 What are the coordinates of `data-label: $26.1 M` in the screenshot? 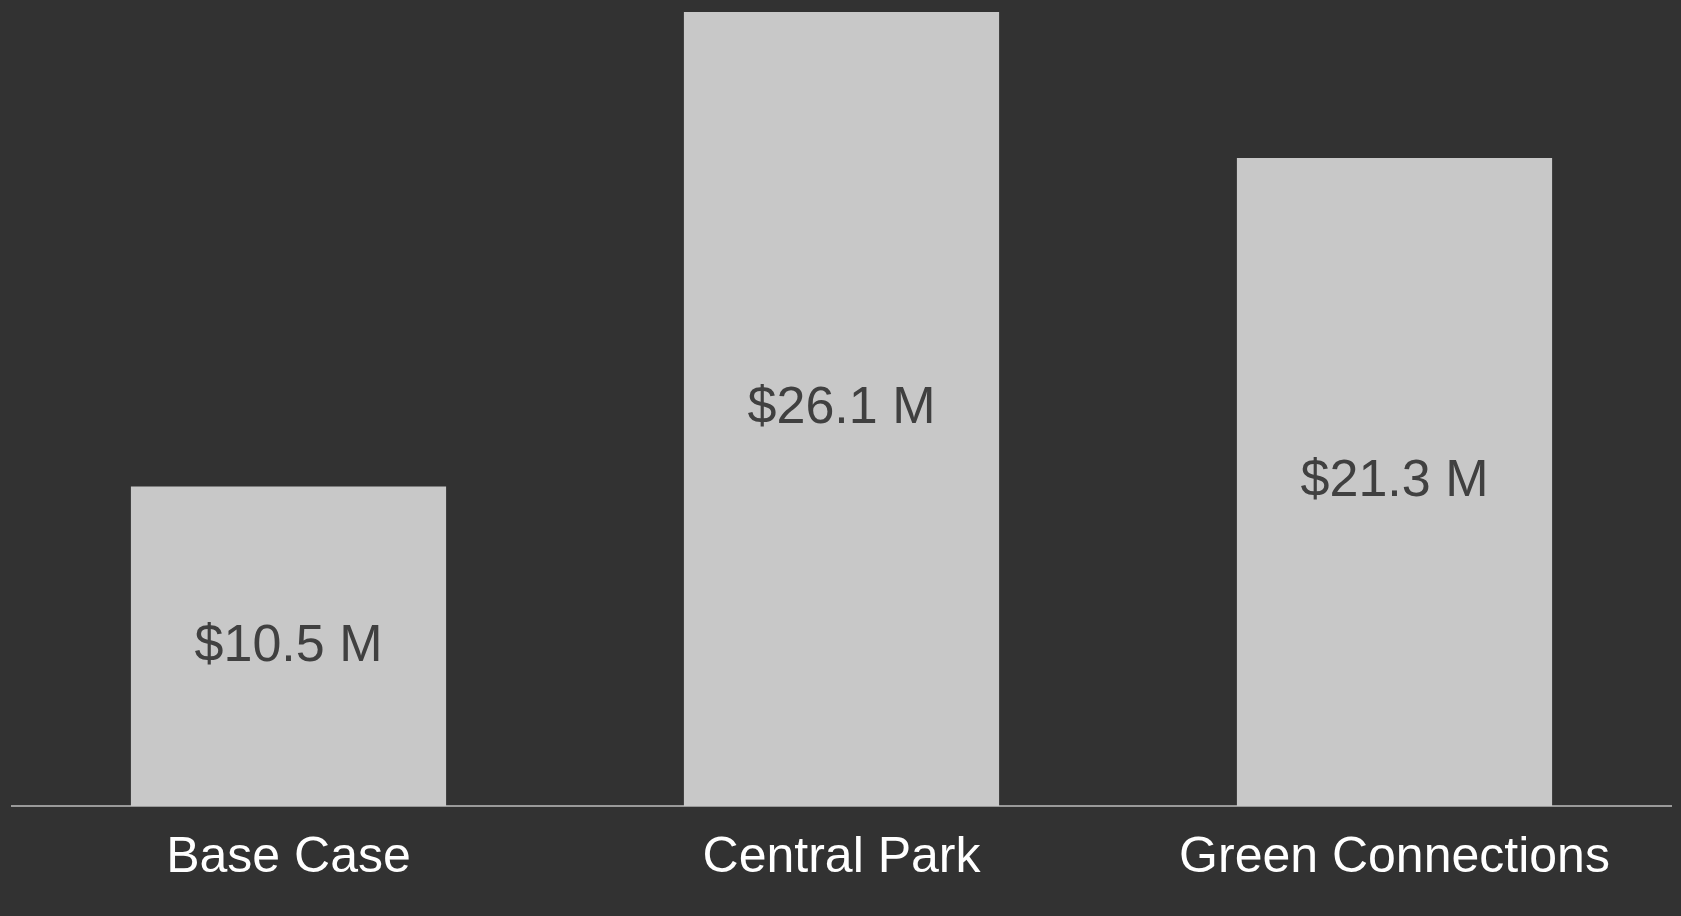 It's located at (841, 405).